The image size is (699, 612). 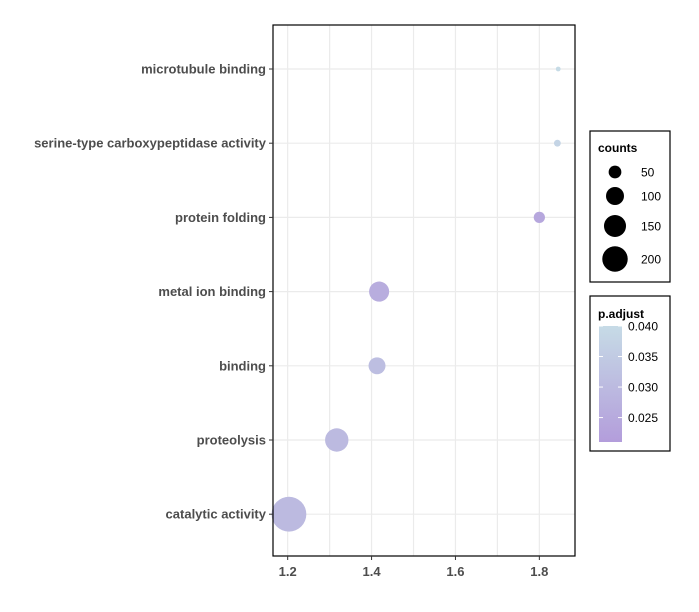 What do you see at coordinates (618, 148) in the screenshot?
I see `size-legend-title: counts` at bounding box center [618, 148].